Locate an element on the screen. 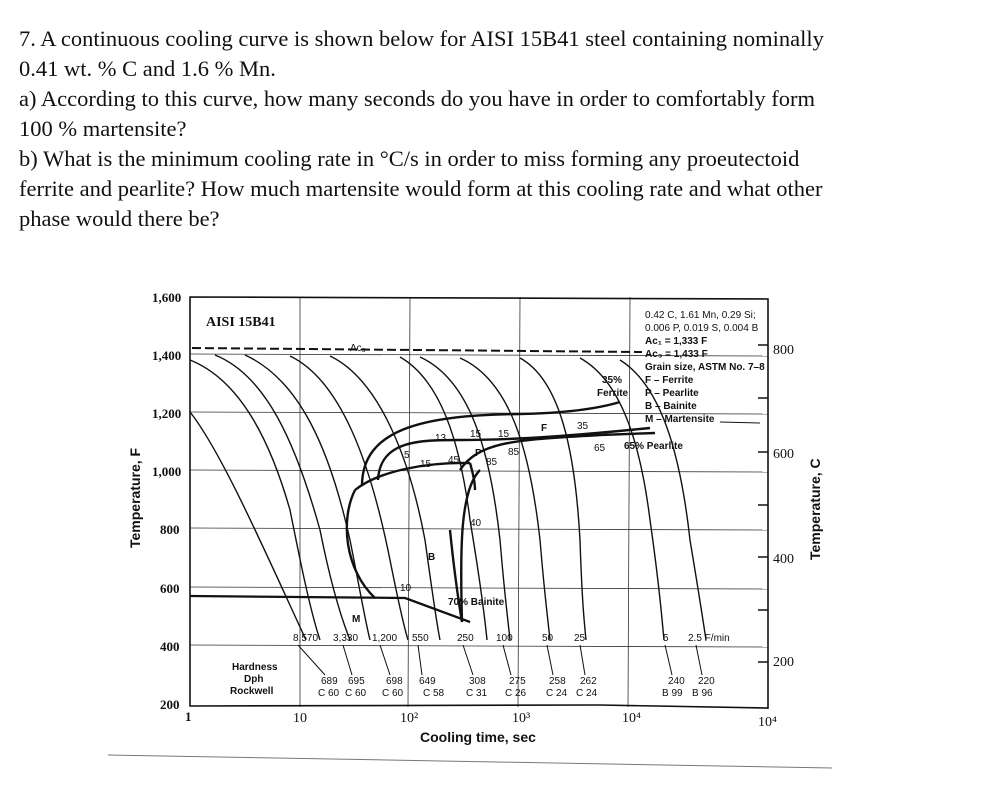  rockwell-value: C 26 is located at coordinates (516, 693).